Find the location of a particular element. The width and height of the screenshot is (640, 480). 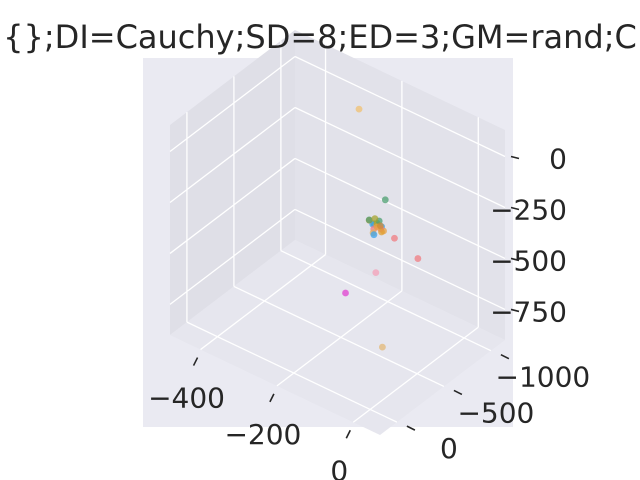

y-tick-label: −500 is located at coordinates (495, 412).